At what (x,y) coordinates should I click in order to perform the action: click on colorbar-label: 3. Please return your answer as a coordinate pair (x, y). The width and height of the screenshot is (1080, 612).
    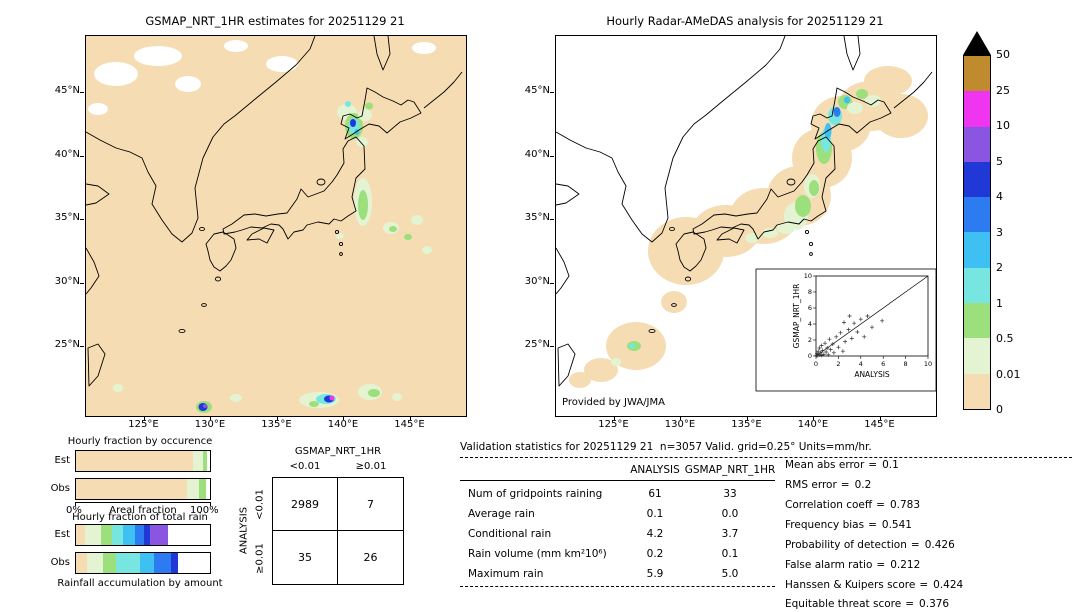
    Looking at the image, I should click on (999, 232).